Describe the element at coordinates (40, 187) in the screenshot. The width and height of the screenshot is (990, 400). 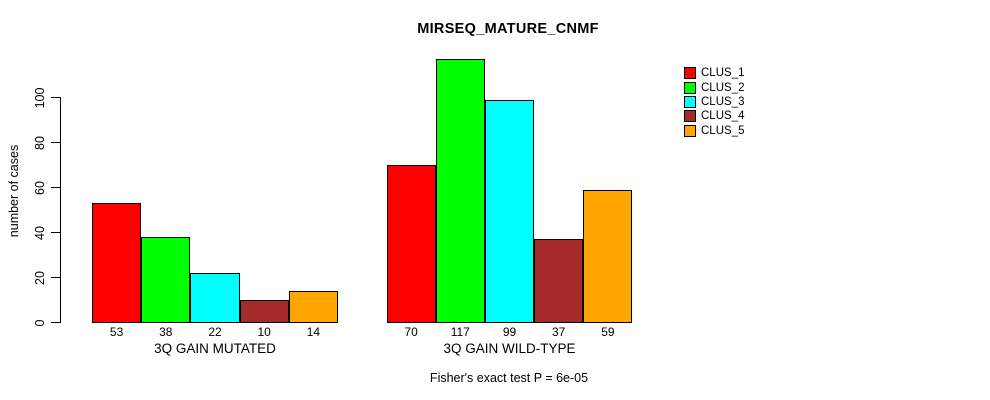
I see `y-axis-tick-label: 60` at that location.